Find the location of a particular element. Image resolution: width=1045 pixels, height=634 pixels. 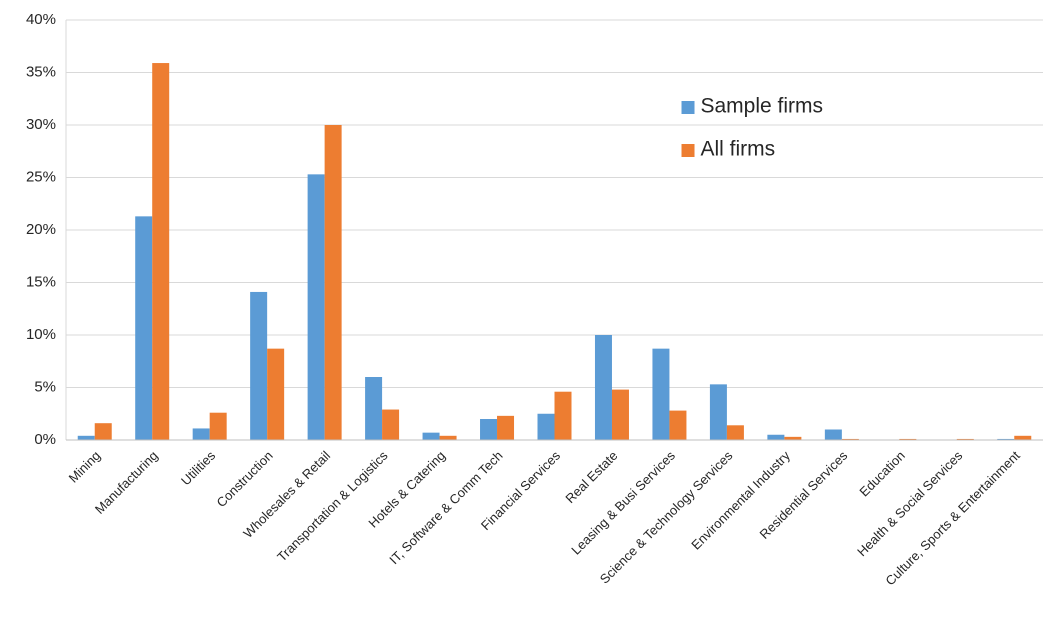

x-tick-label: Education is located at coordinates (881, 473).